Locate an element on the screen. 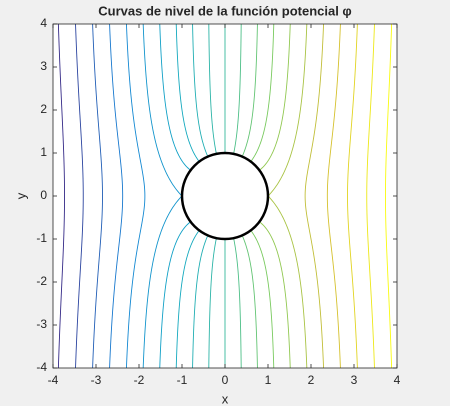  x-axis-label: x is located at coordinates (225, 398).